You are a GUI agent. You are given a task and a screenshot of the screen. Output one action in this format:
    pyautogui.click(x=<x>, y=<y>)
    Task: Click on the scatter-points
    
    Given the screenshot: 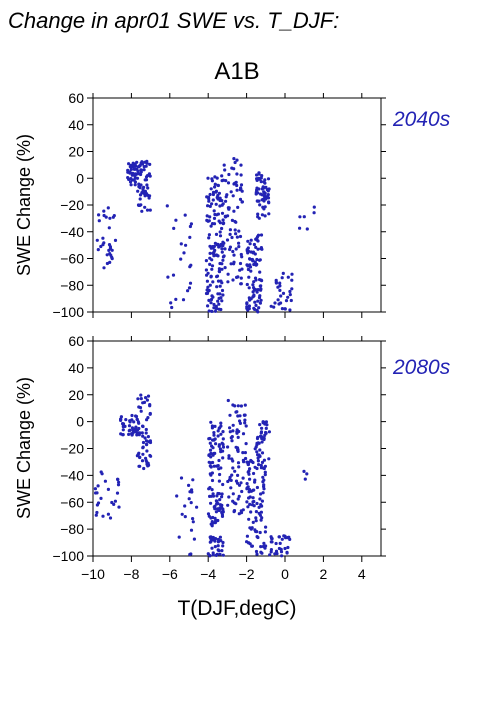 What is the action you would take?
    pyautogui.click(x=205, y=235)
    